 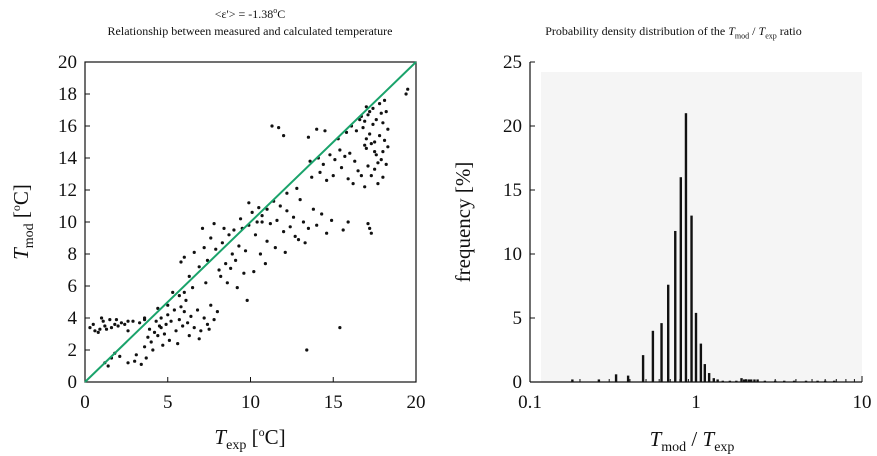 I want to click on histogram-y-tick-label: 10, so click(x=512, y=254).